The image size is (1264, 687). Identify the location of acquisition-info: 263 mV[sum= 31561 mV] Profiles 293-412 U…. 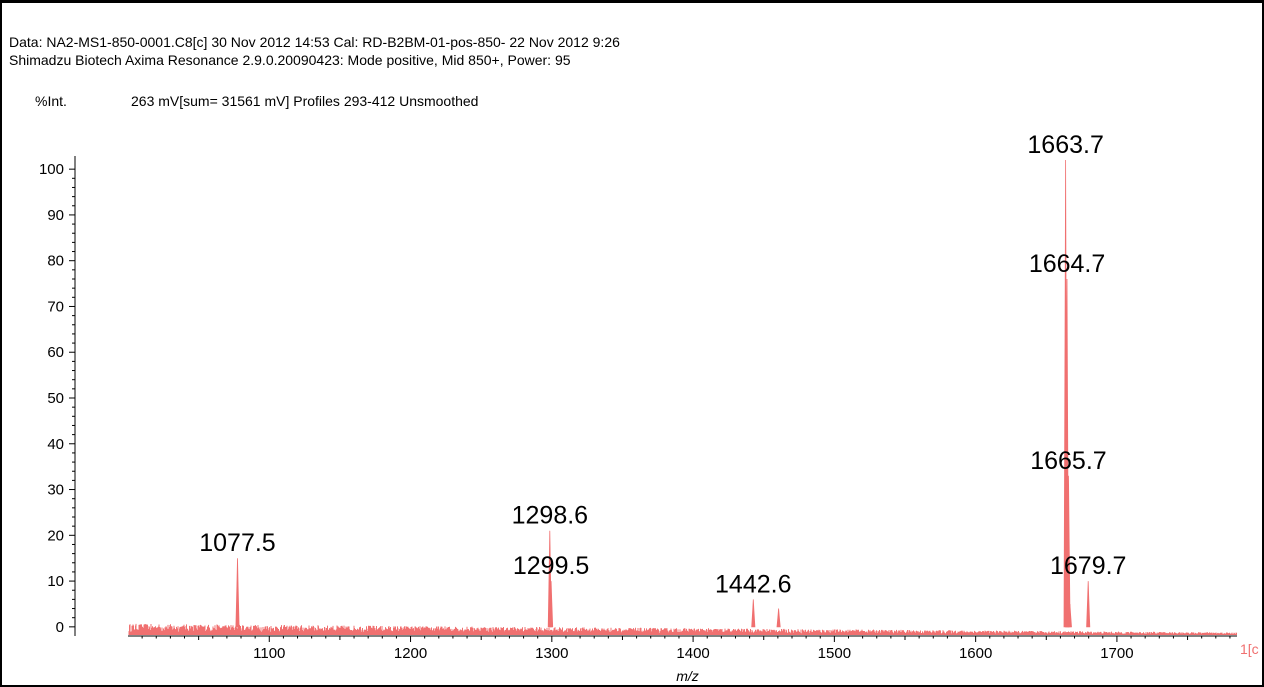
(305, 101).